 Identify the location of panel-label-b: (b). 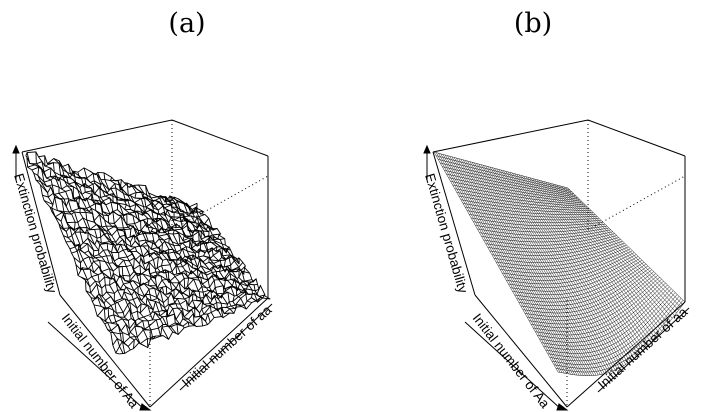
(533, 23).